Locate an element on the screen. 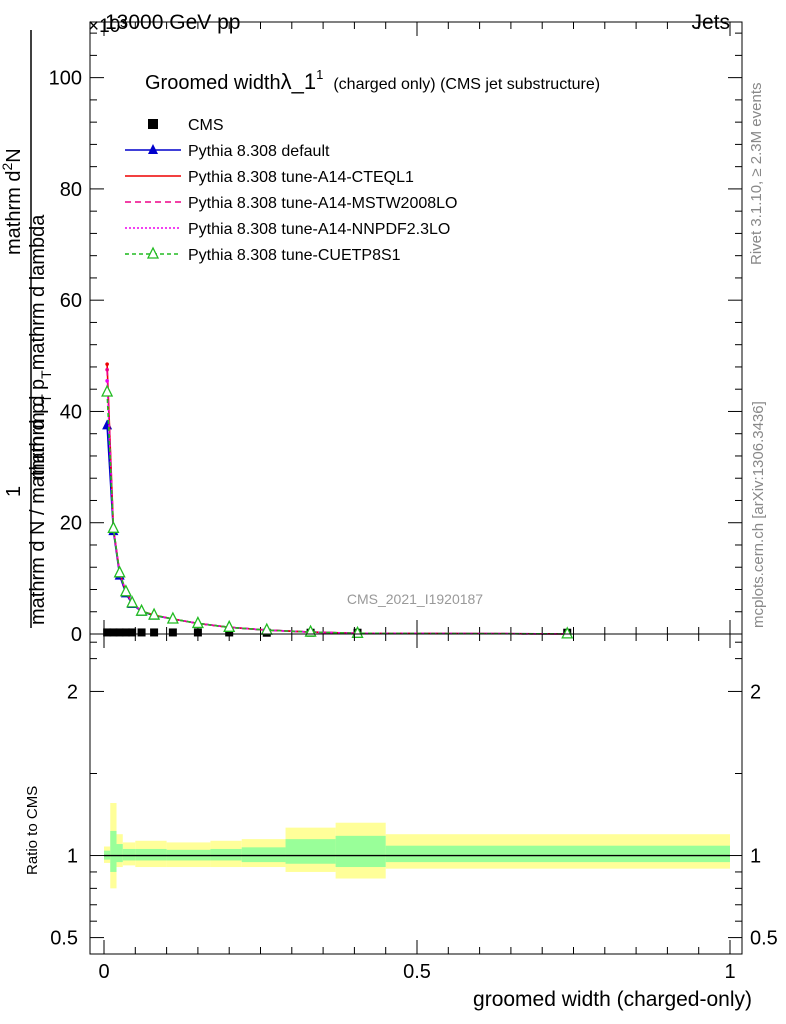 Image resolution: width=786 pixels, height=1024 pixels. analysis-id: CMS_2021_I1920187 is located at coordinates (415, 599).